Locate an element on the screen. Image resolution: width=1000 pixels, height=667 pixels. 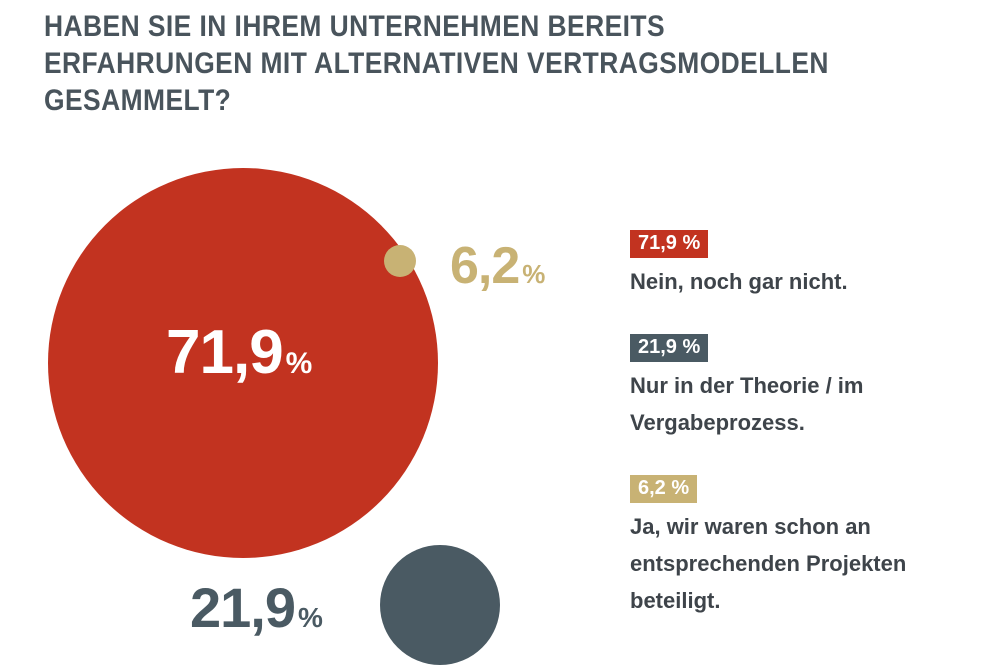
legend-label-line: entsprechenden Projekten is located at coordinates (768, 563).